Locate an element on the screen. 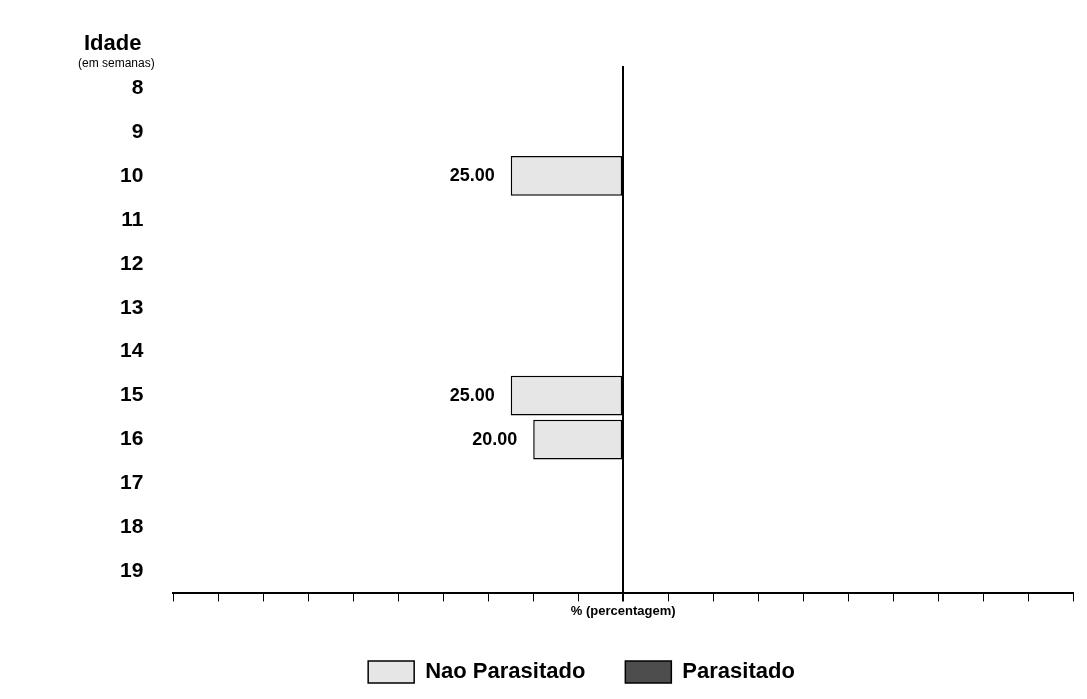 Image resolution: width=1087 pixels, height=699 pixels. legend-label: Parasitado is located at coordinates (738, 671).